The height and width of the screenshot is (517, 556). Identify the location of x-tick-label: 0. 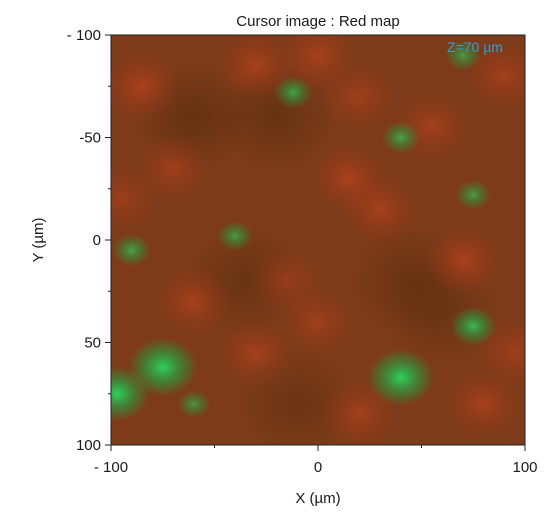
(318, 467).